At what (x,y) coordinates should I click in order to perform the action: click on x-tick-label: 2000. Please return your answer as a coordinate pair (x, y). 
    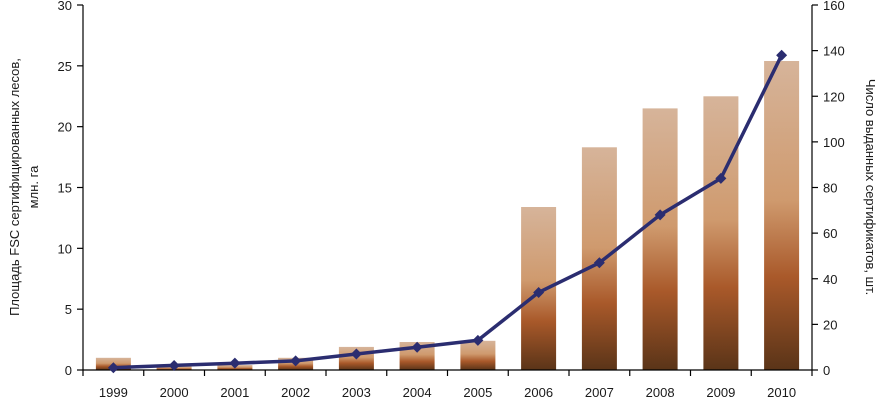
    Looking at the image, I should click on (174, 392).